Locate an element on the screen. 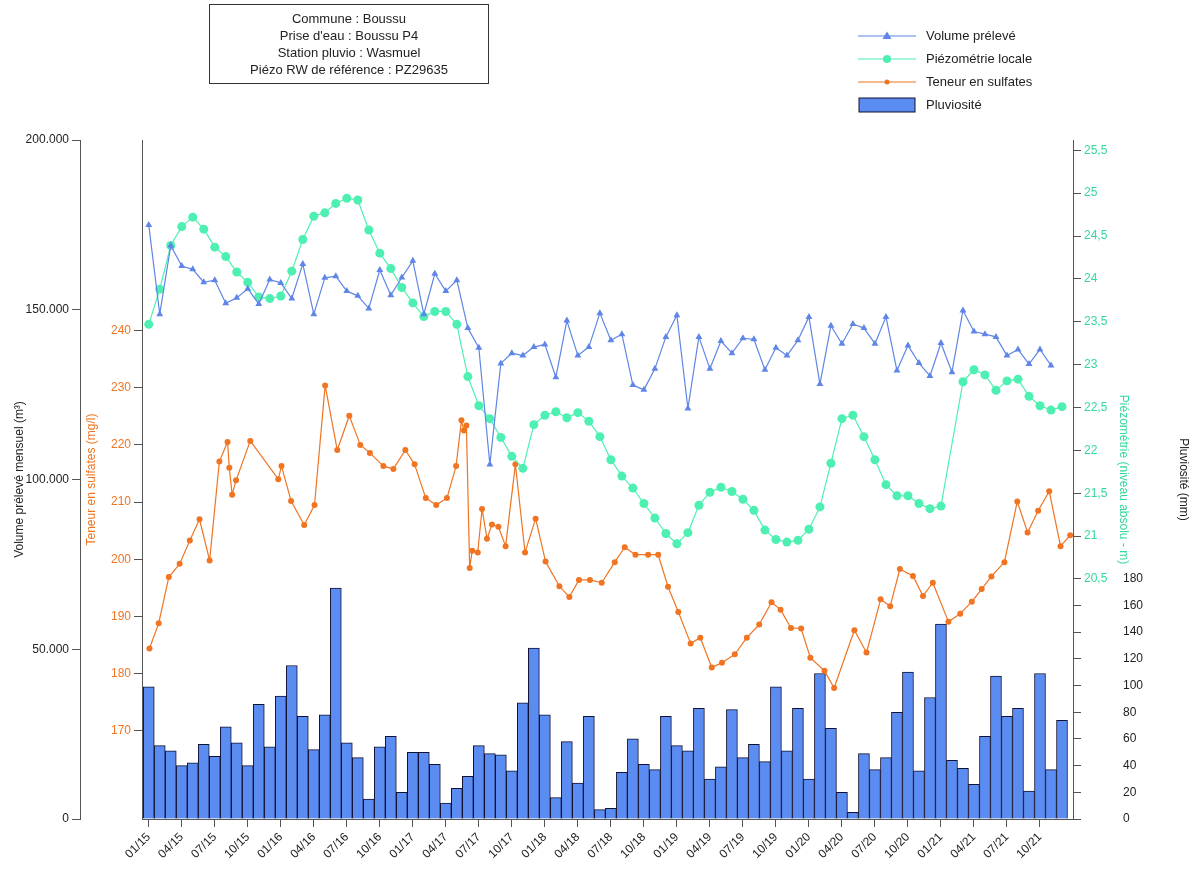  y3-tick-label: 180 is located at coordinates (121, 673).